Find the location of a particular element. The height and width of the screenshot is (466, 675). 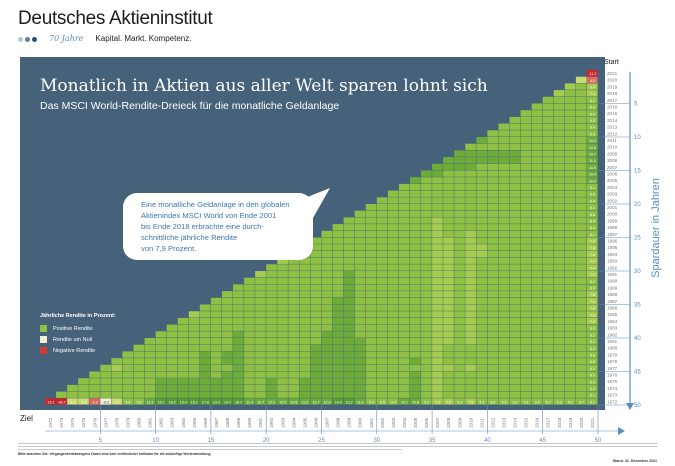

cell-value: 9.4 is located at coordinates (393, 402).